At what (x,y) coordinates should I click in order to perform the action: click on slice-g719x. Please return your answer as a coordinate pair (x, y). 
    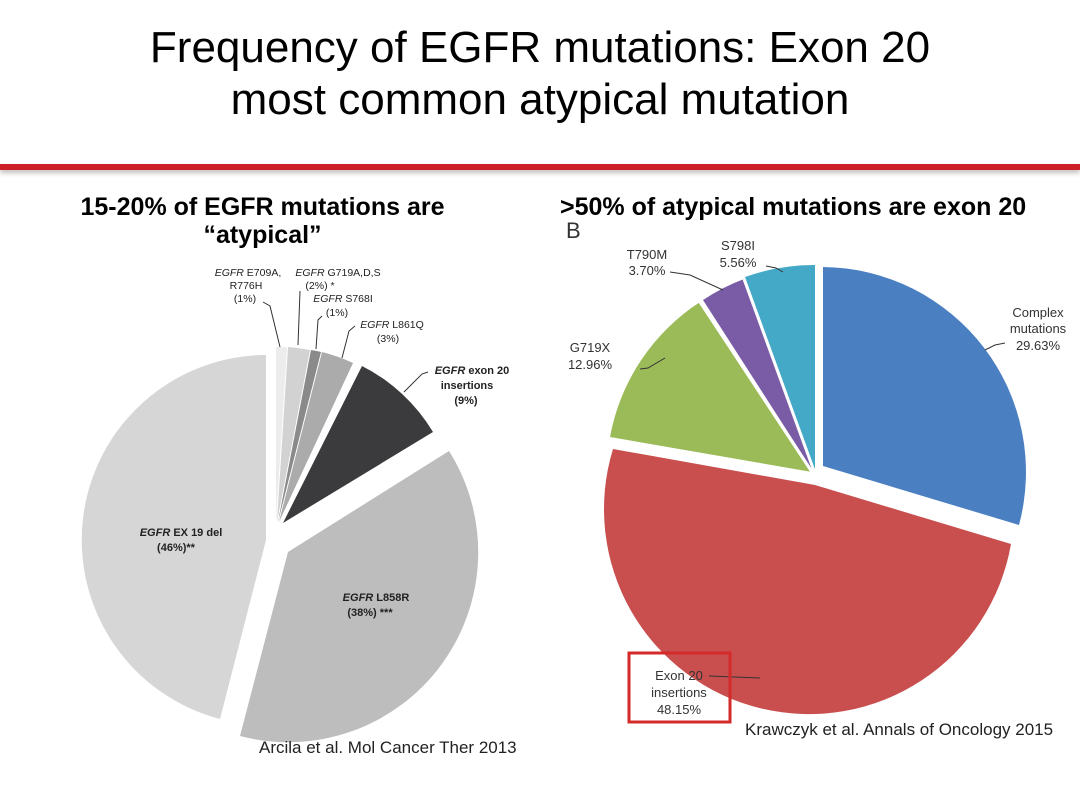
    Looking at the image, I should click on (711, 387).